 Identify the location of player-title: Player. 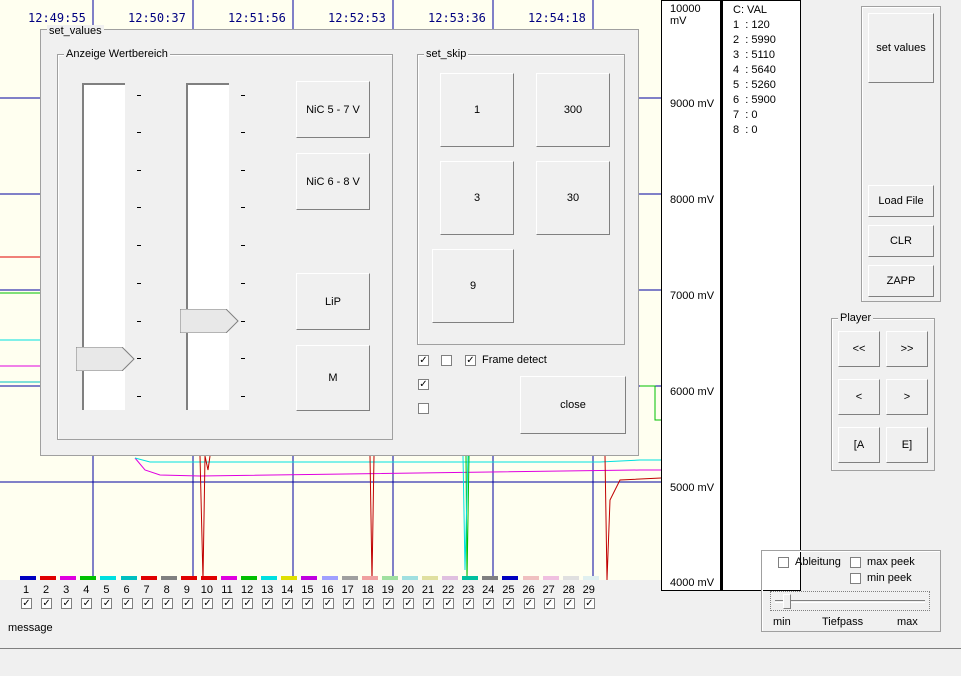
(856, 318).